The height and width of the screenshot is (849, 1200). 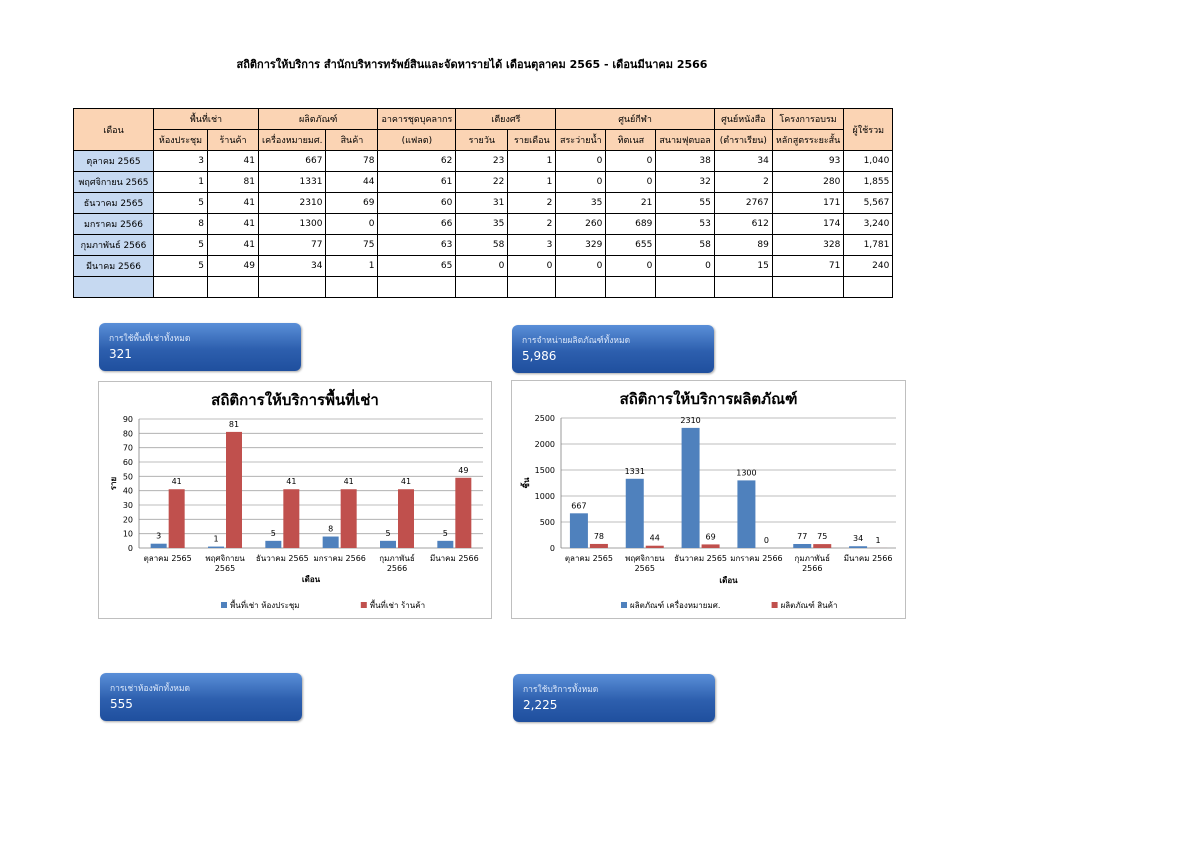 I want to click on y-tick-label: 70, so click(x=128, y=448).